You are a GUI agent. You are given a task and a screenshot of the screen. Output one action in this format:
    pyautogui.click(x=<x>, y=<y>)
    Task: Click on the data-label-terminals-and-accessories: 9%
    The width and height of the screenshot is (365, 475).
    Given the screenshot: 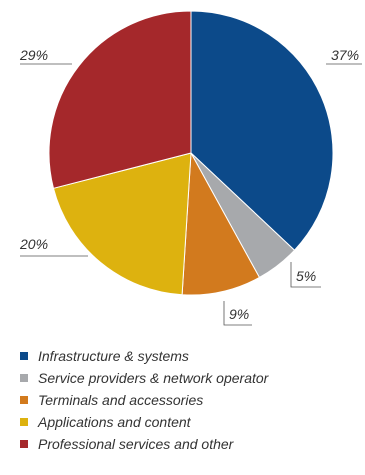 What is the action you would take?
    pyautogui.click(x=239, y=314)
    